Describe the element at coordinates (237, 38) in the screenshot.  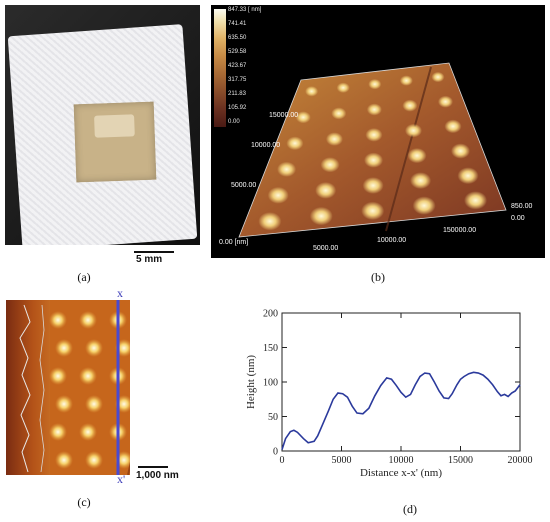
I see `colorbar-label: 635.50` at that location.